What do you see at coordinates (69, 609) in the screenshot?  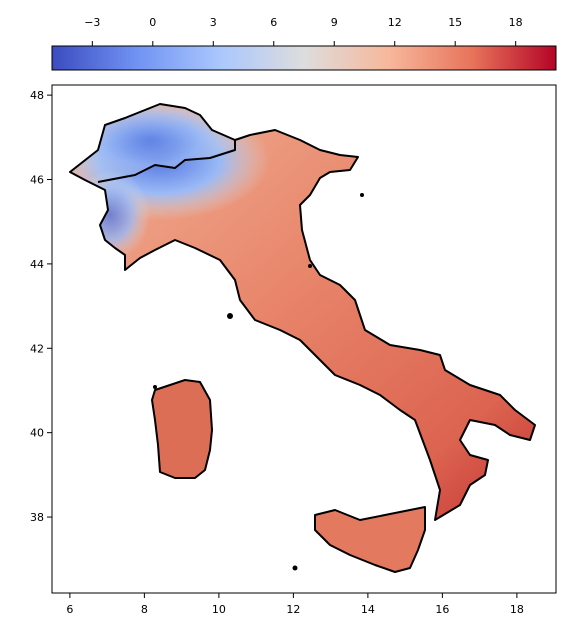 I see `x-tick-label: 6` at bounding box center [69, 609].